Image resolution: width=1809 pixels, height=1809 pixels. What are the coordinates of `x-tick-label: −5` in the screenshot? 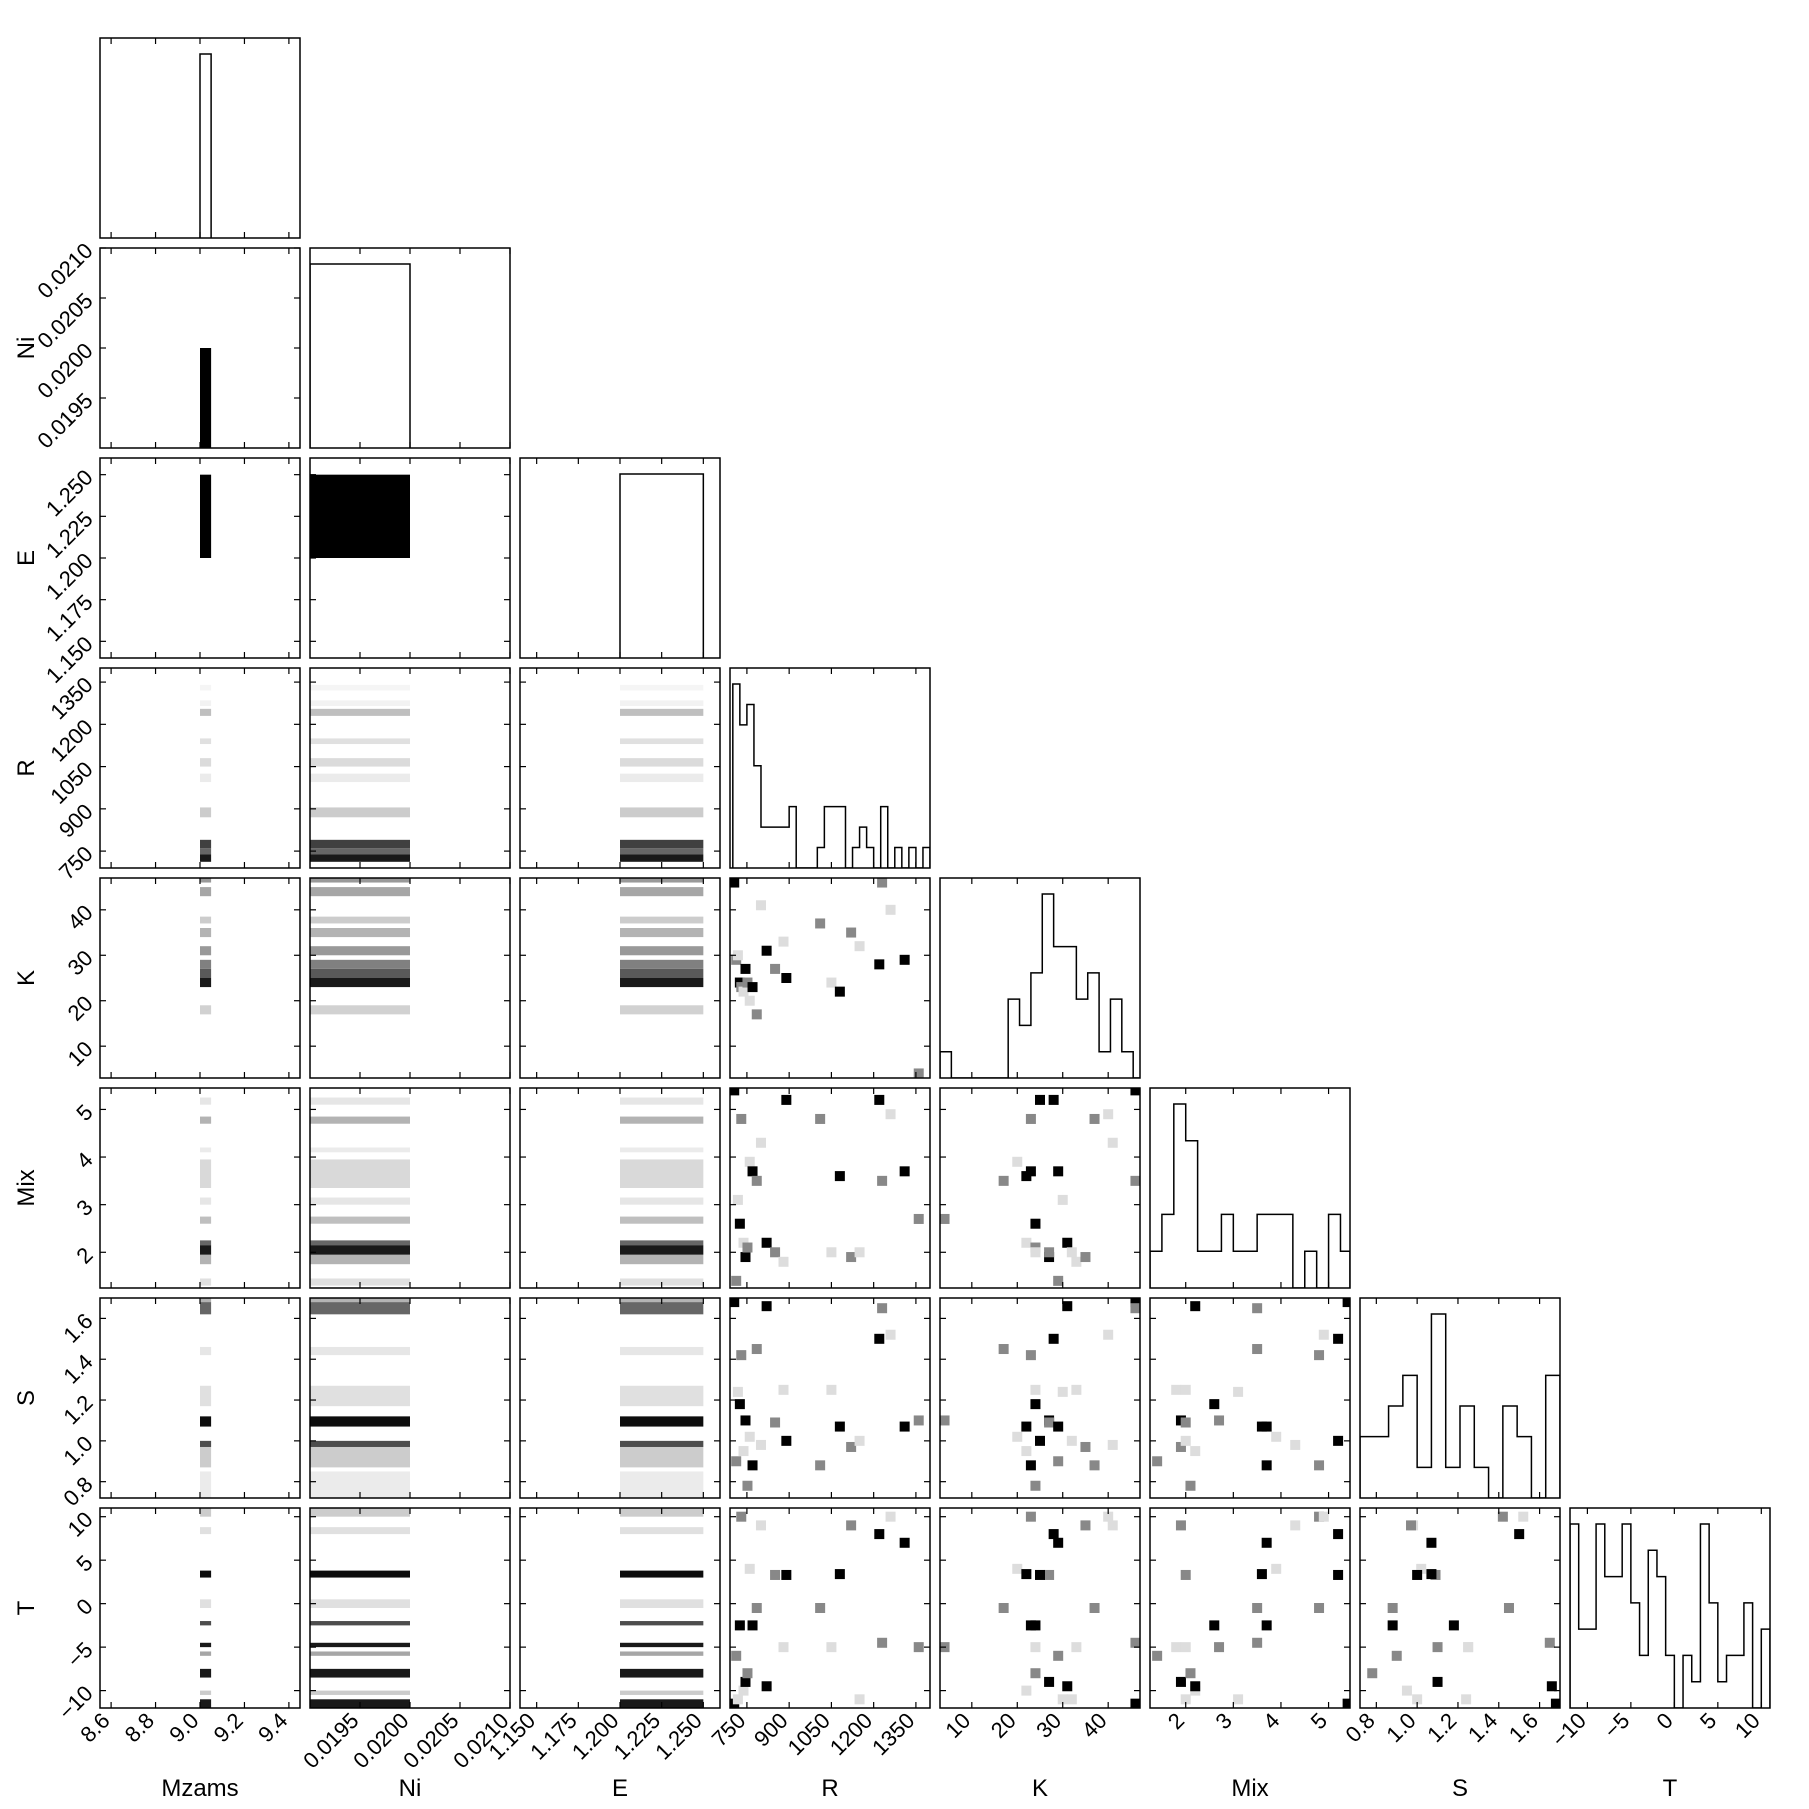 It's located at (1616, 1725).